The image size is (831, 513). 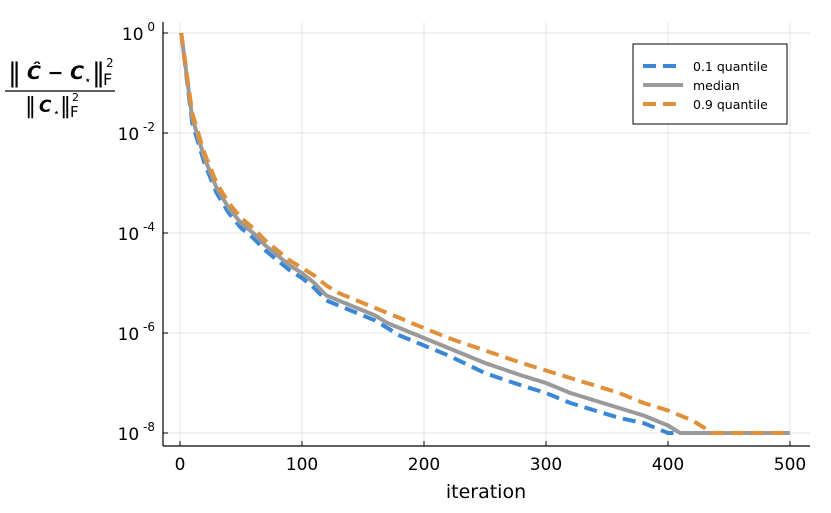 What do you see at coordinates (107, 79) in the screenshot?
I see `y-label-num-f: F` at bounding box center [107, 79].